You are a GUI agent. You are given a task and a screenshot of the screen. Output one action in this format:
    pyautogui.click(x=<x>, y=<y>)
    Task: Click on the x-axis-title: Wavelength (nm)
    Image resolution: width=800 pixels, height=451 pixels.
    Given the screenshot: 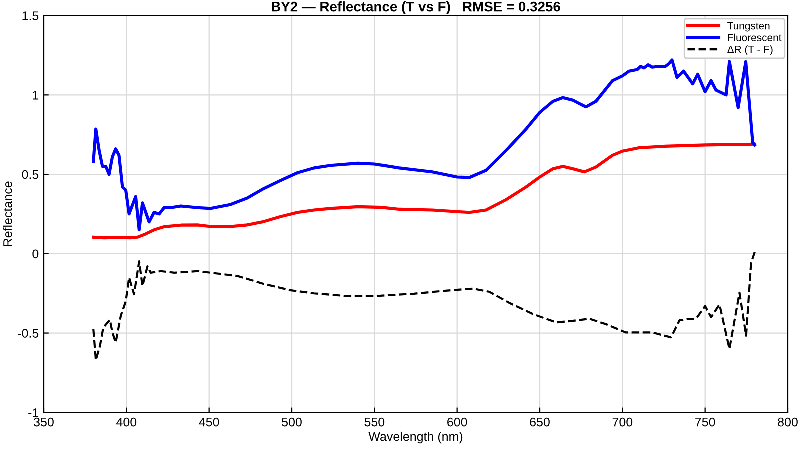 What is the action you would take?
    pyautogui.click(x=415, y=438)
    